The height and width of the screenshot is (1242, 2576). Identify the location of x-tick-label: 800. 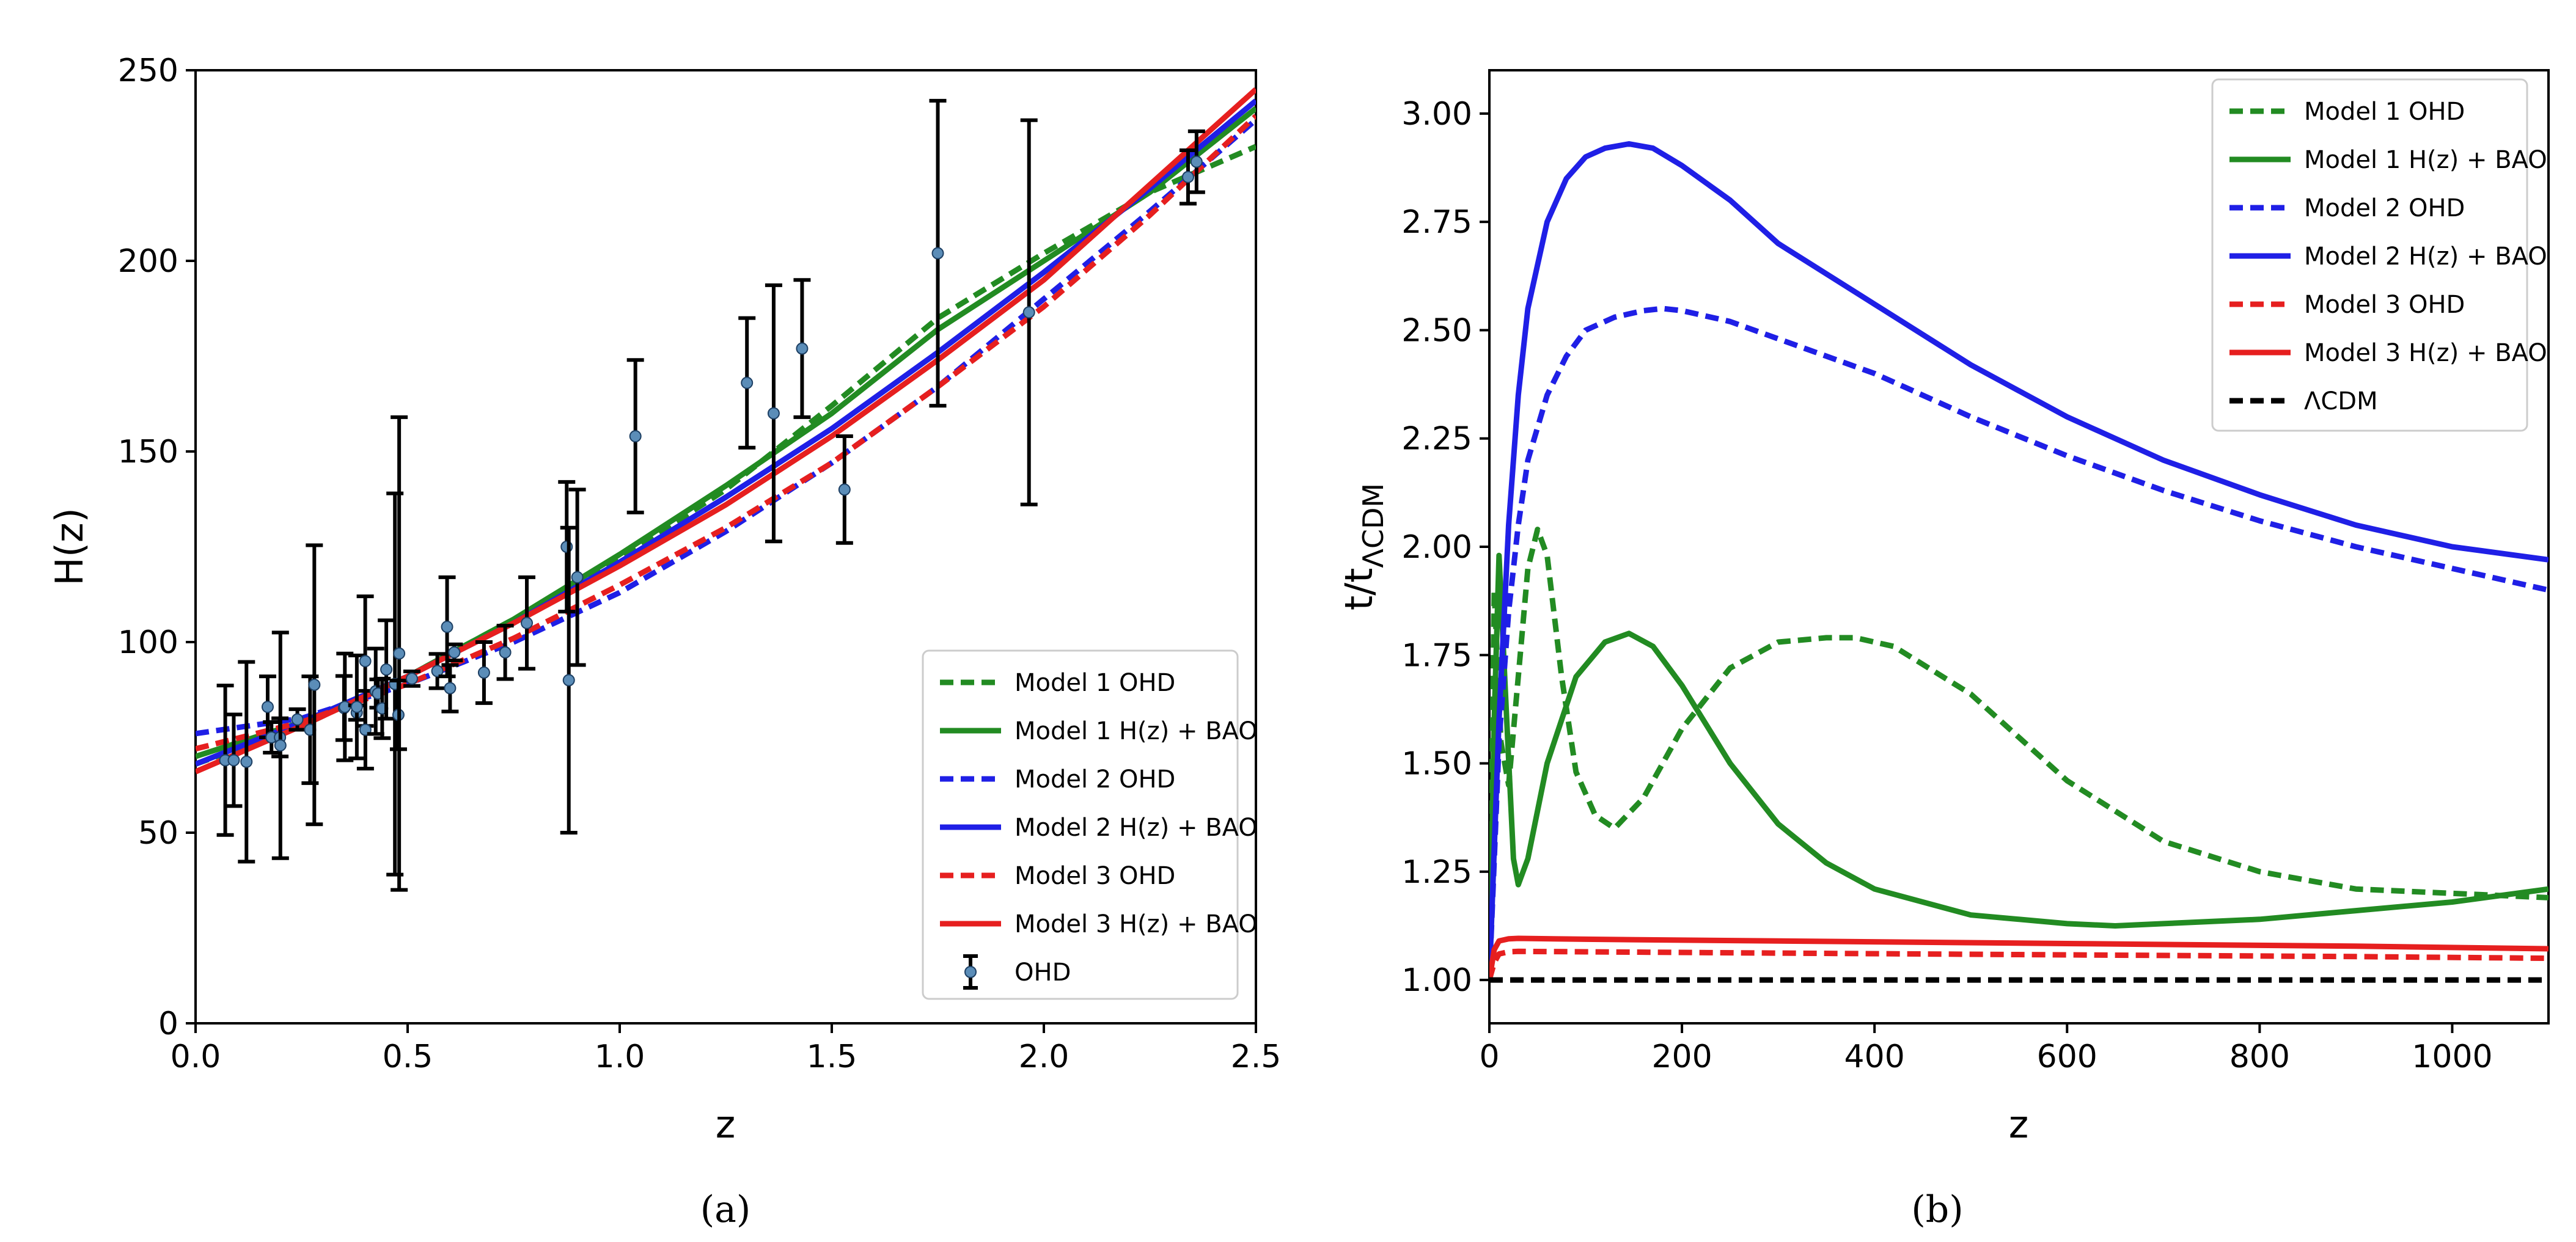
(2259, 1057).